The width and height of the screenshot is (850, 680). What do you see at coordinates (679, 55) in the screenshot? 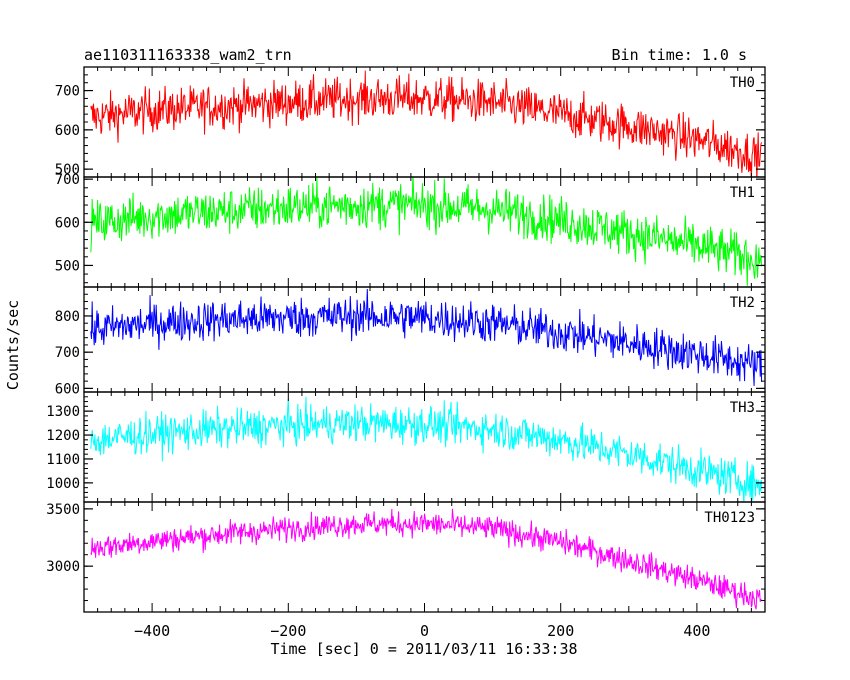
I see `bin-time-label: Bin time: 1.0 s` at bounding box center [679, 55].